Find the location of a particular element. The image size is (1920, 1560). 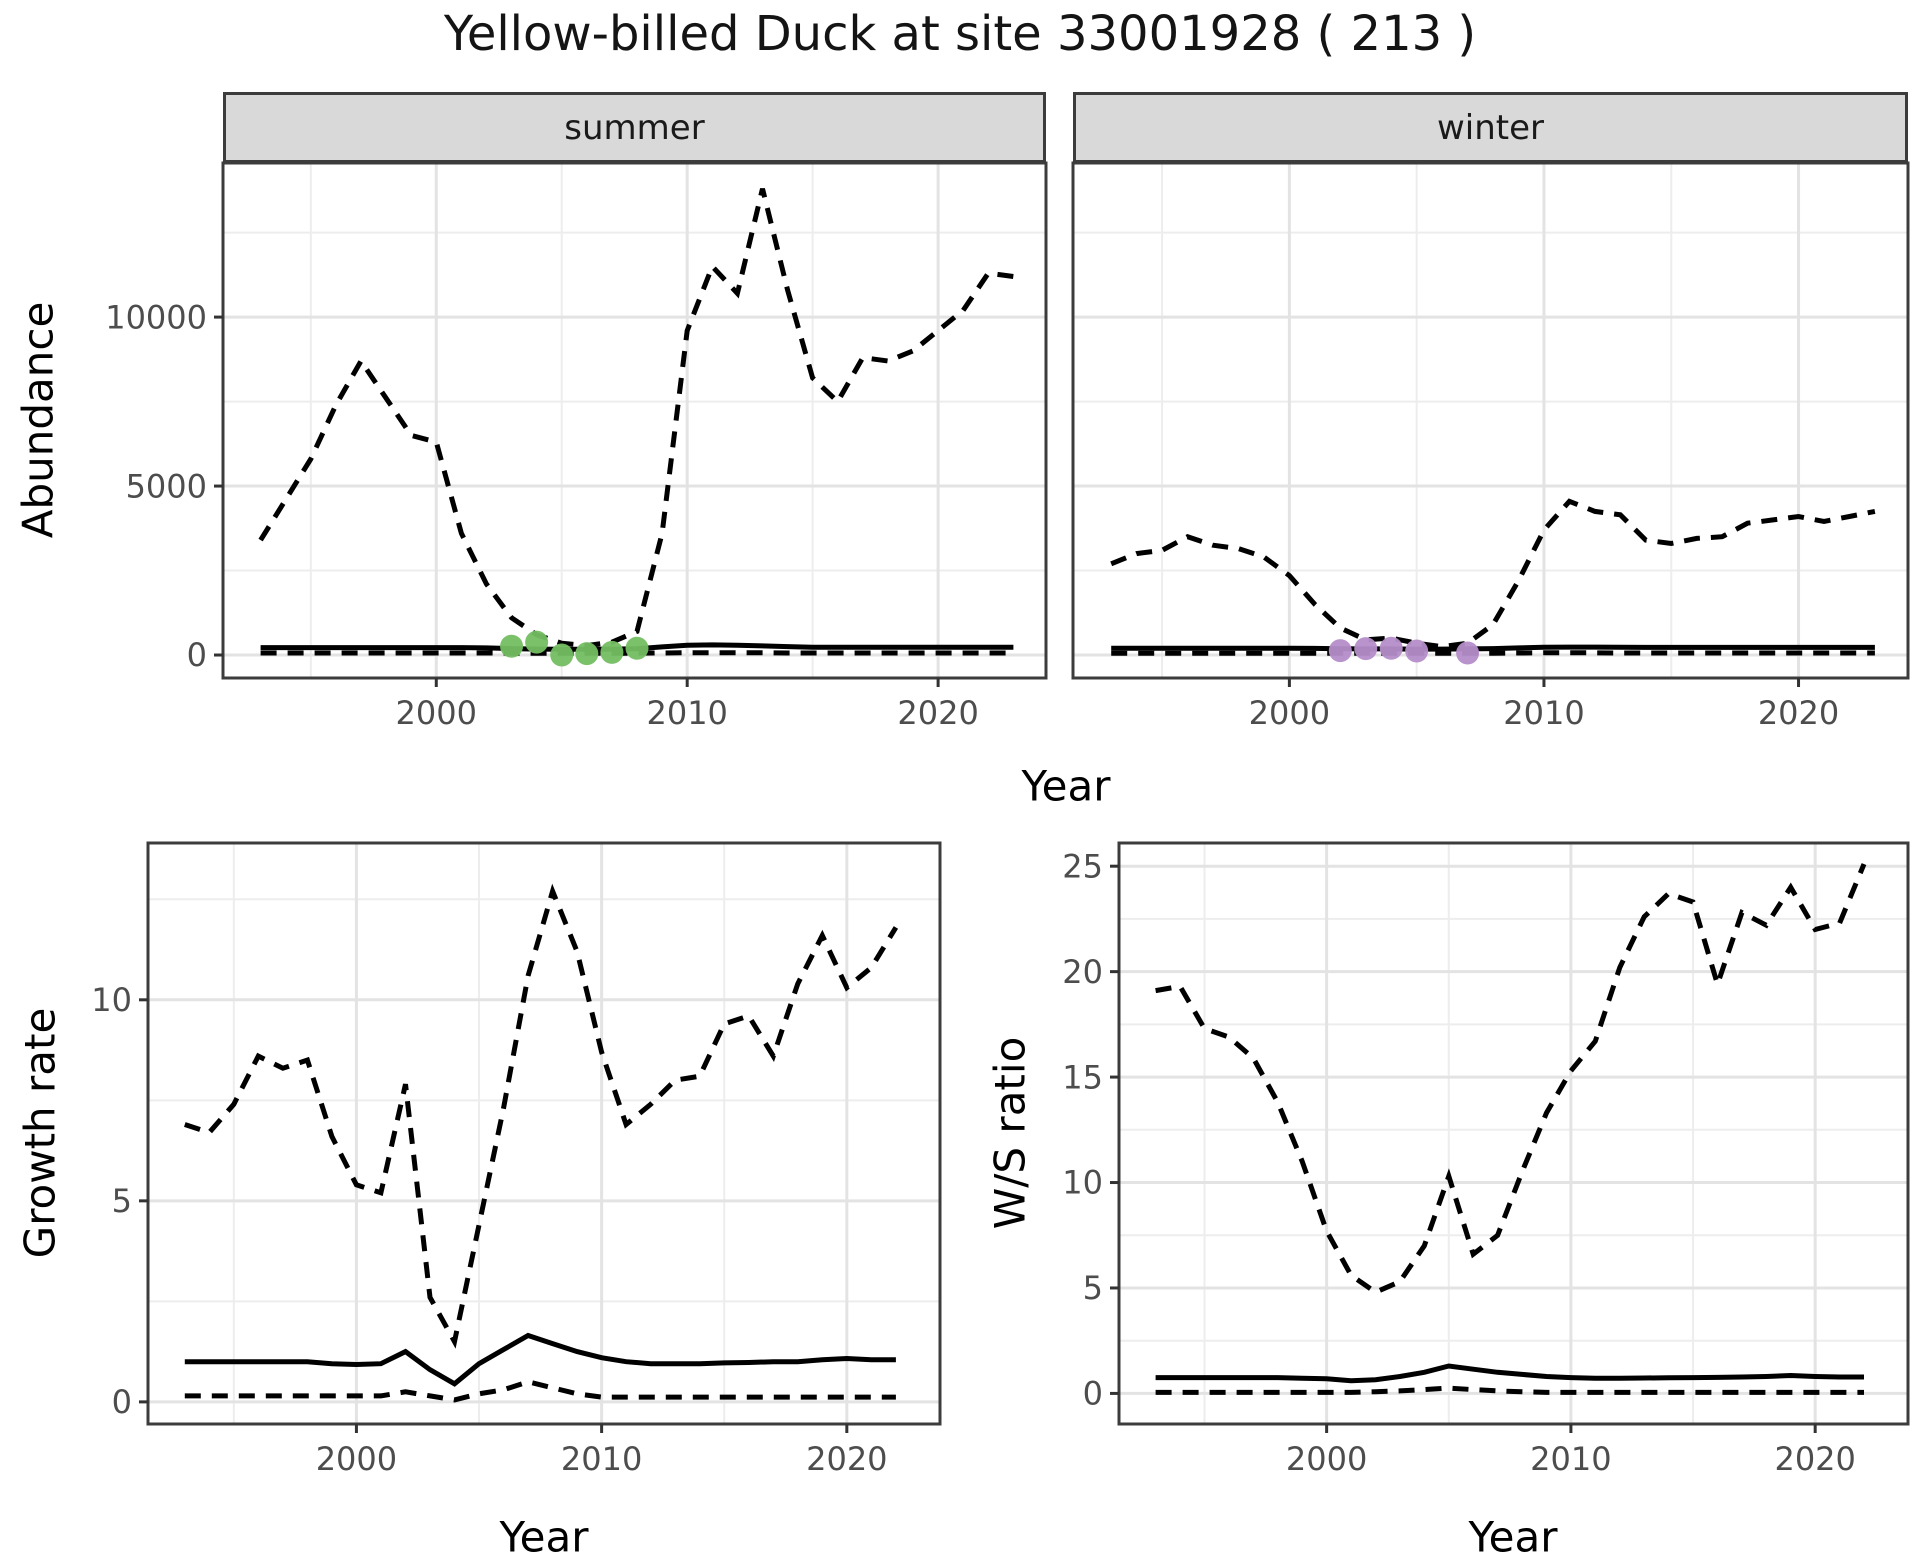

y-axis-title-abundance: Abundance is located at coordinates (38, 420).